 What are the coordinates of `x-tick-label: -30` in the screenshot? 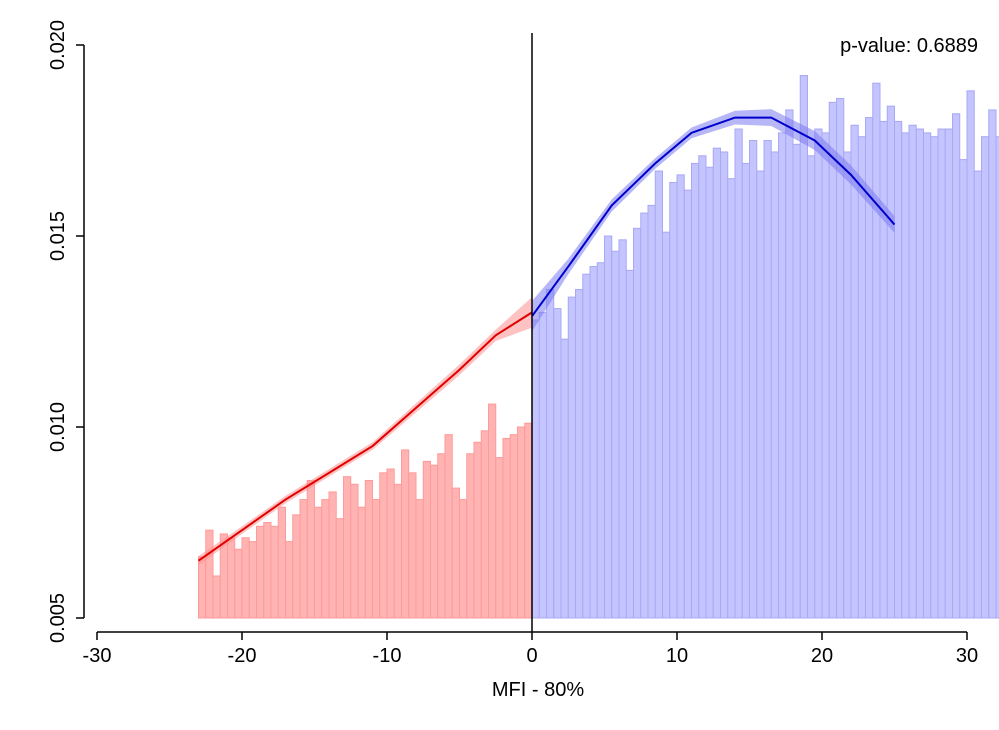 It's located at (97, 656).